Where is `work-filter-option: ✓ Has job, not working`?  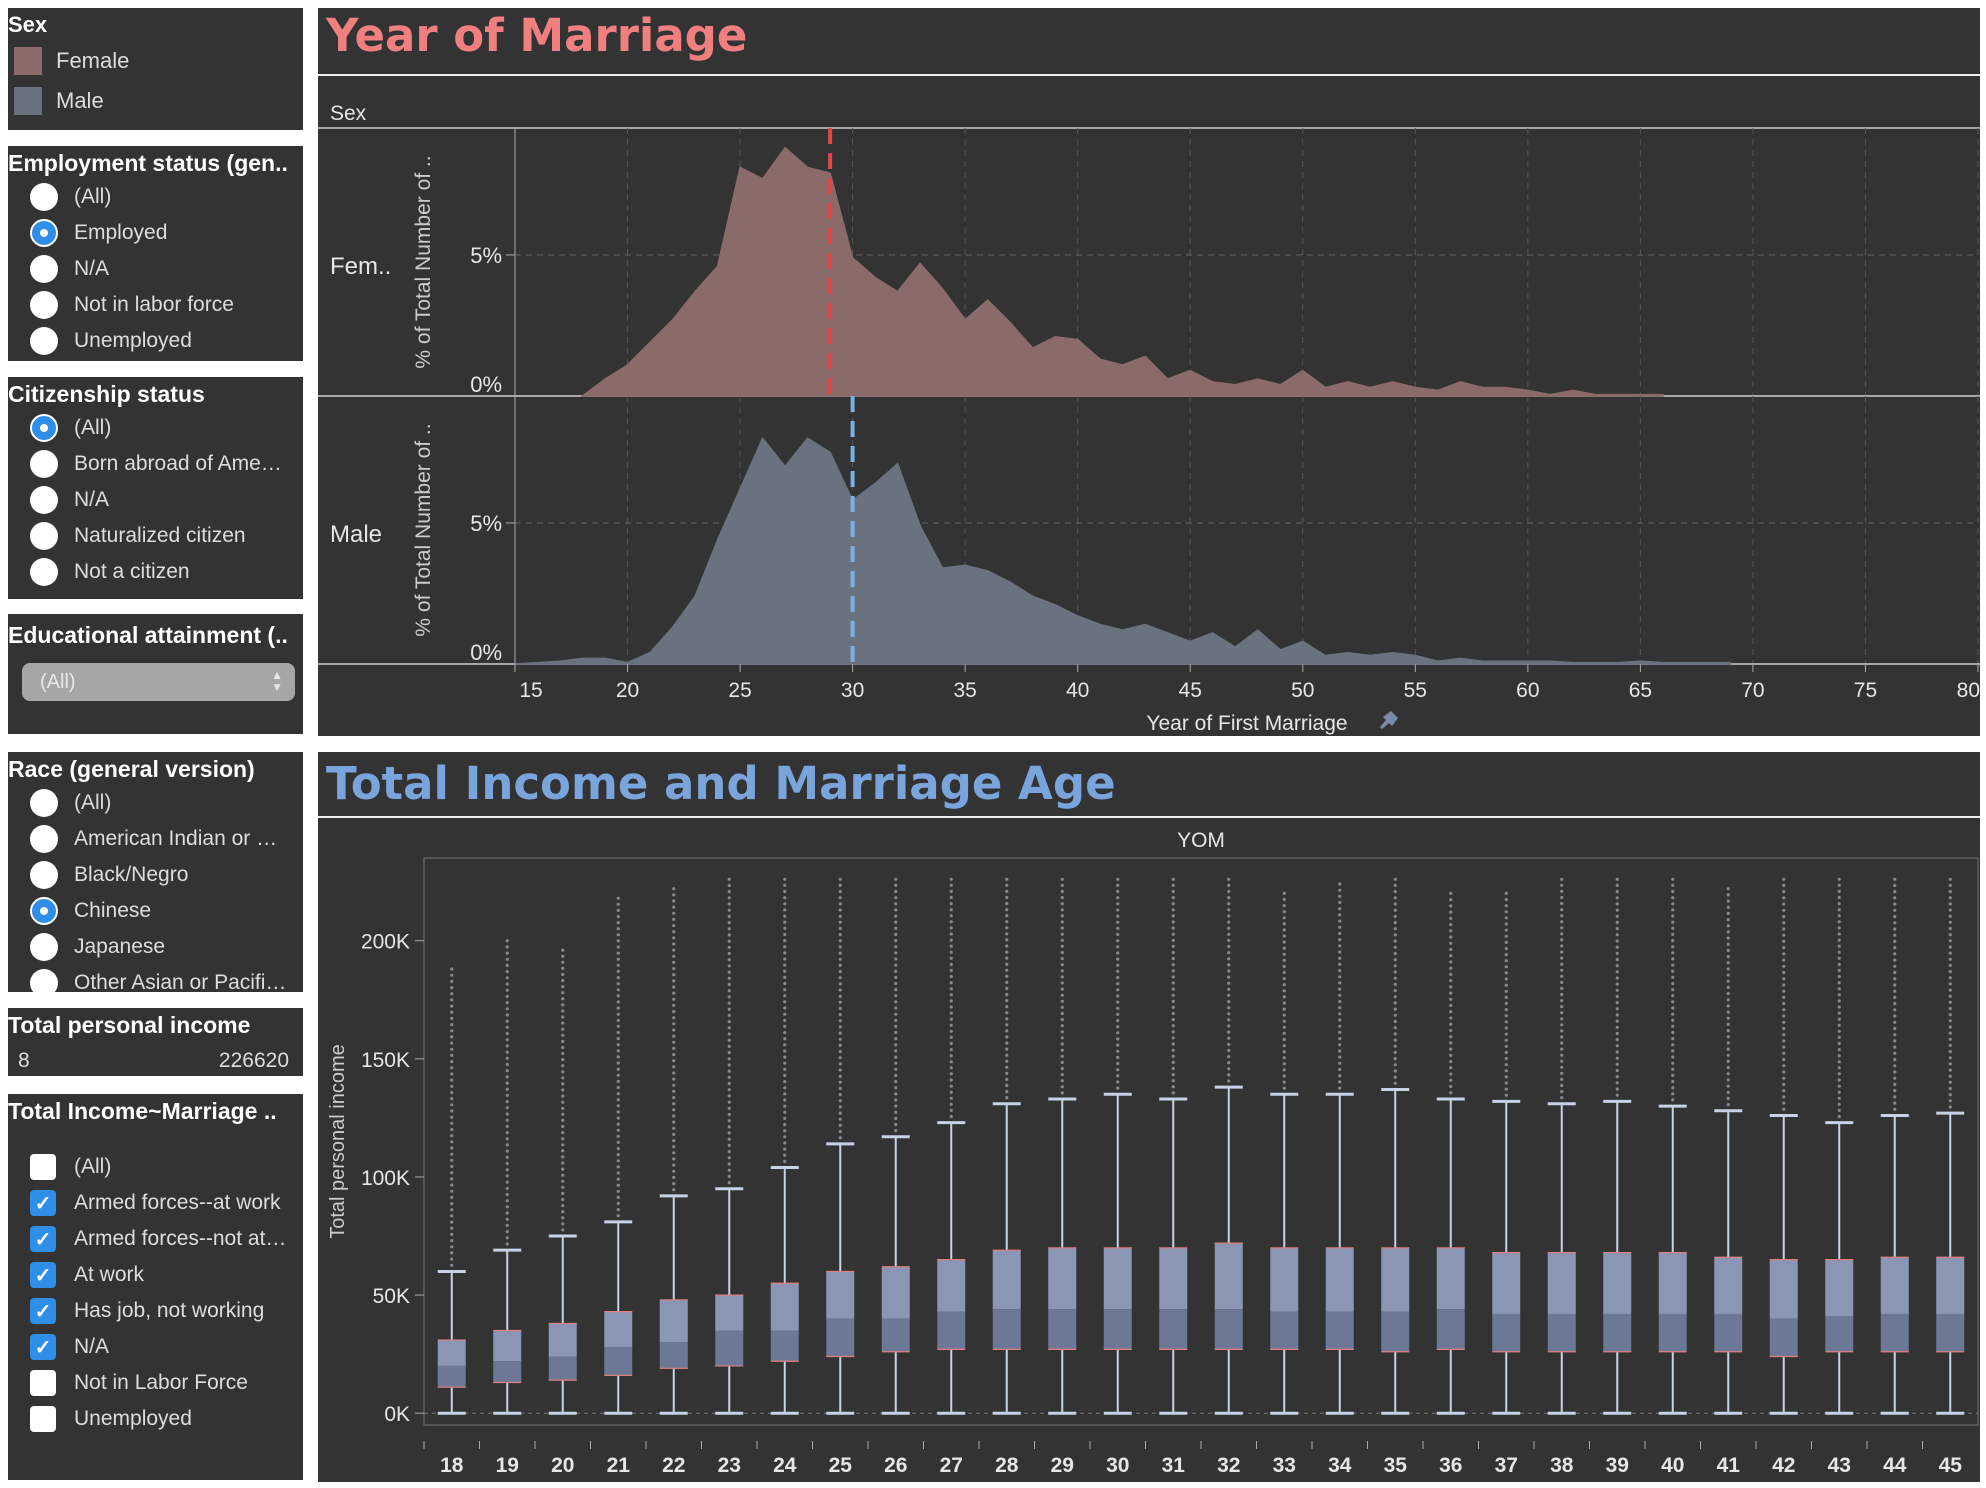 work-filter-option: ✓ Has job, not working is located at coordinates (155, 1311).